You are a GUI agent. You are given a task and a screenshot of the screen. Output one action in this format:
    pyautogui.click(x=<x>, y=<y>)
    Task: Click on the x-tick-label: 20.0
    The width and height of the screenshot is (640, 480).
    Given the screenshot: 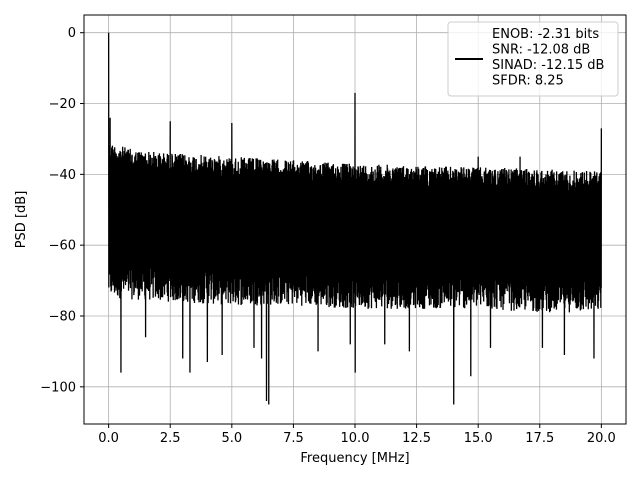 What is the action you would take?
    pyautogui.click(x=601, y=438)
    